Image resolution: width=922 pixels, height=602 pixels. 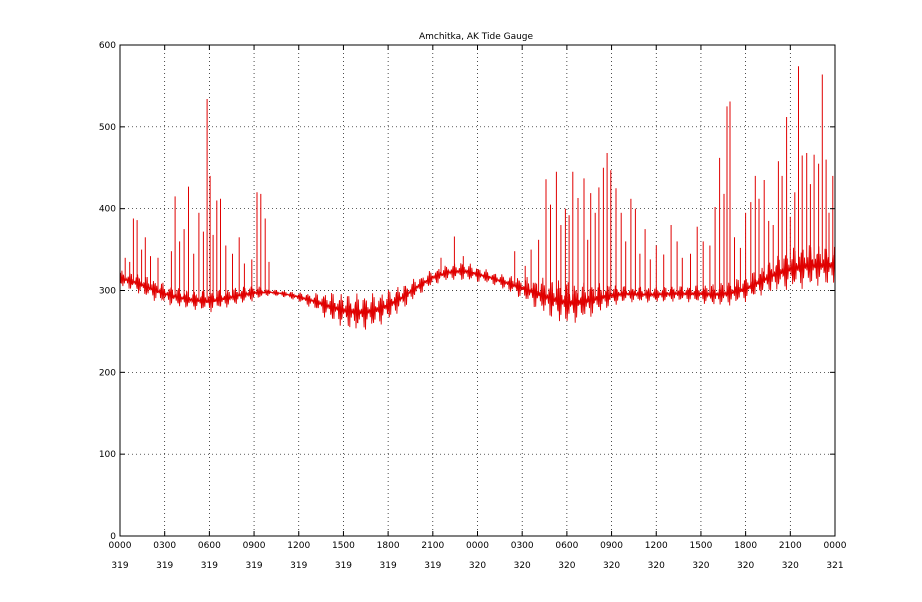 What do you see at coordinates (107, 210) in the screenshot?
I see `y-tick-label: 400` at bounding box center [107, 210].